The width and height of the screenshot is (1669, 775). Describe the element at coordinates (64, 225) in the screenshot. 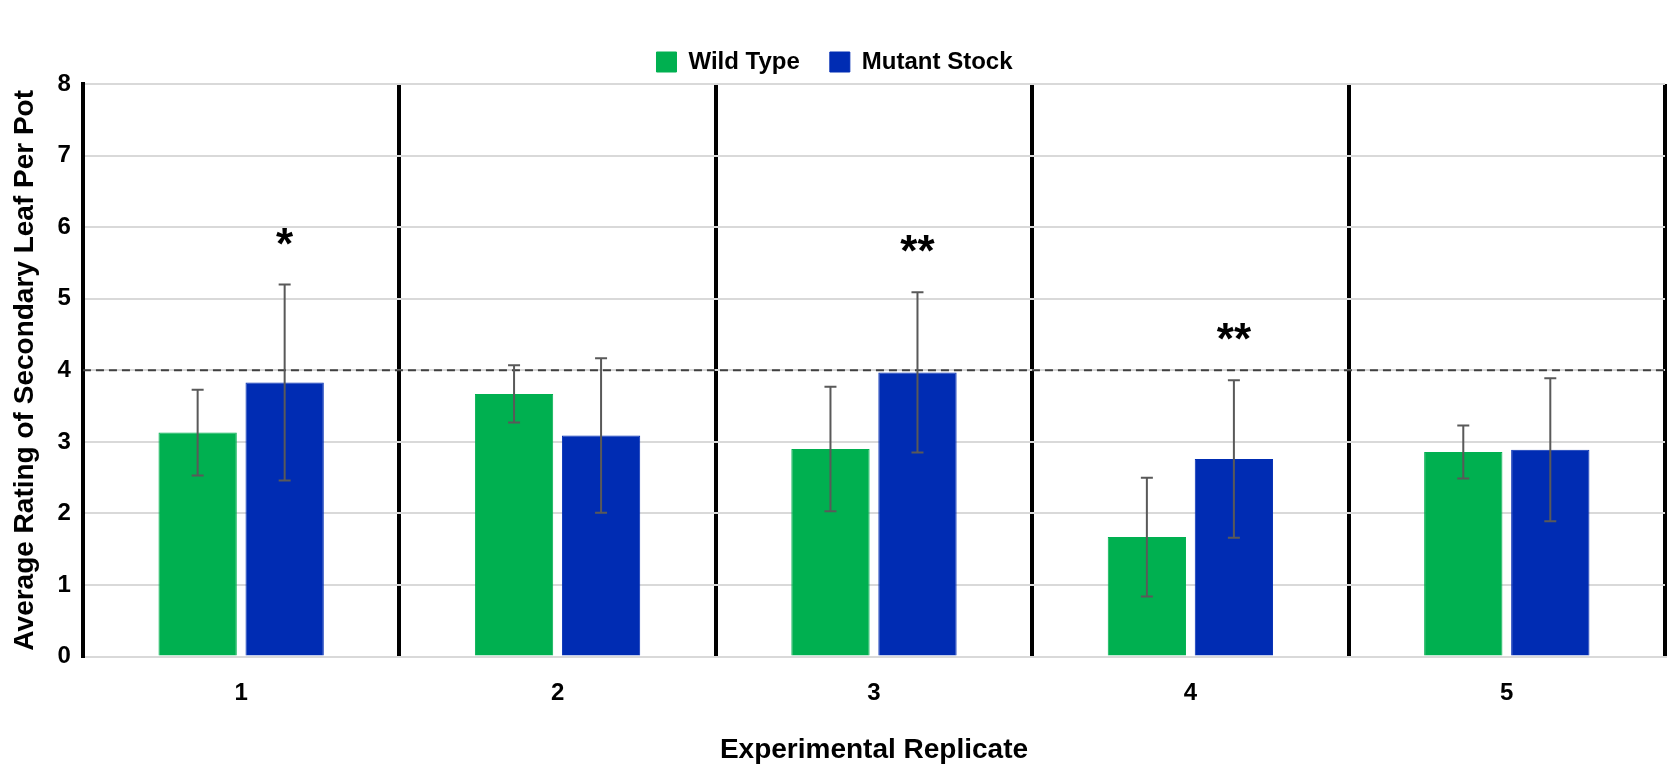

I see `y-tick-label: 6` at that location.